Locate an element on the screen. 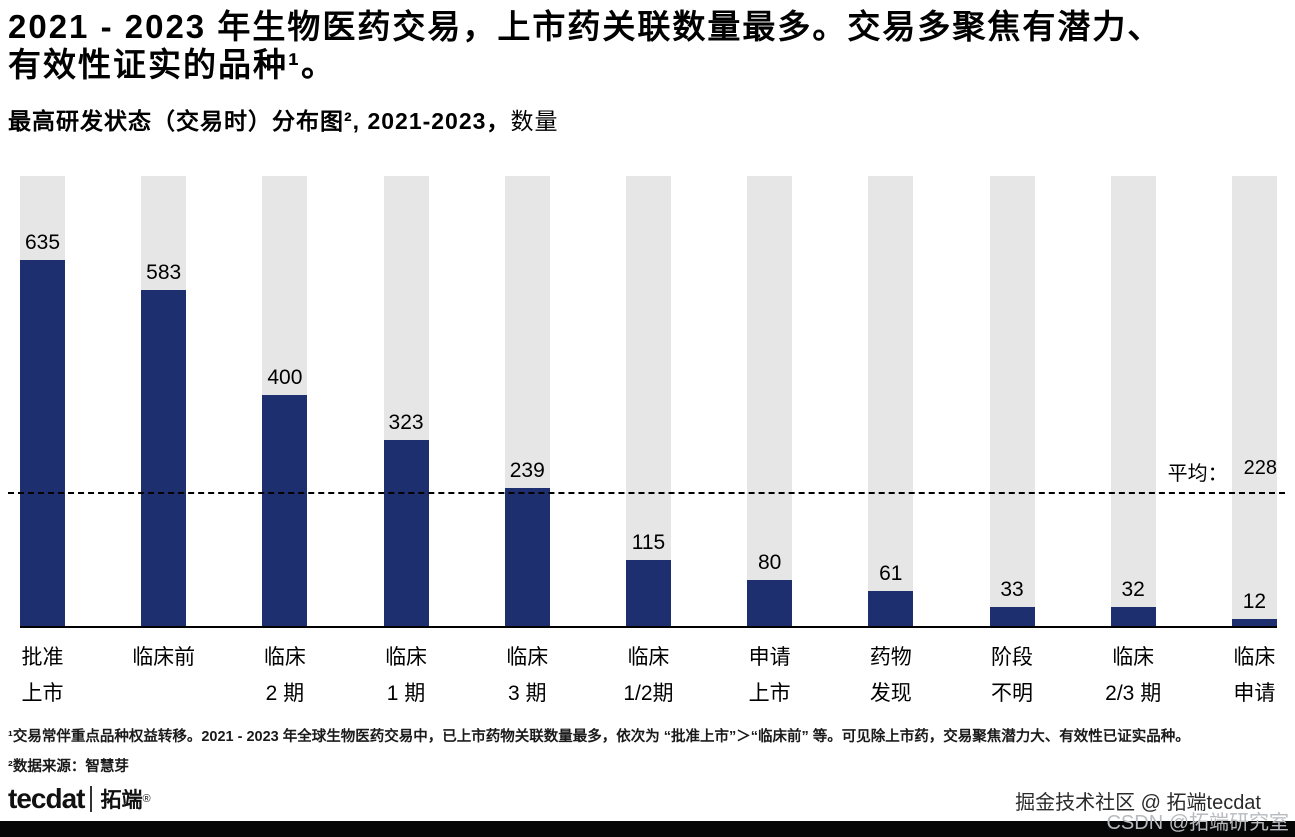 This screenshot has height=837, width=1295. bar-value-label: 12 is located at coordinates (1254, 601).